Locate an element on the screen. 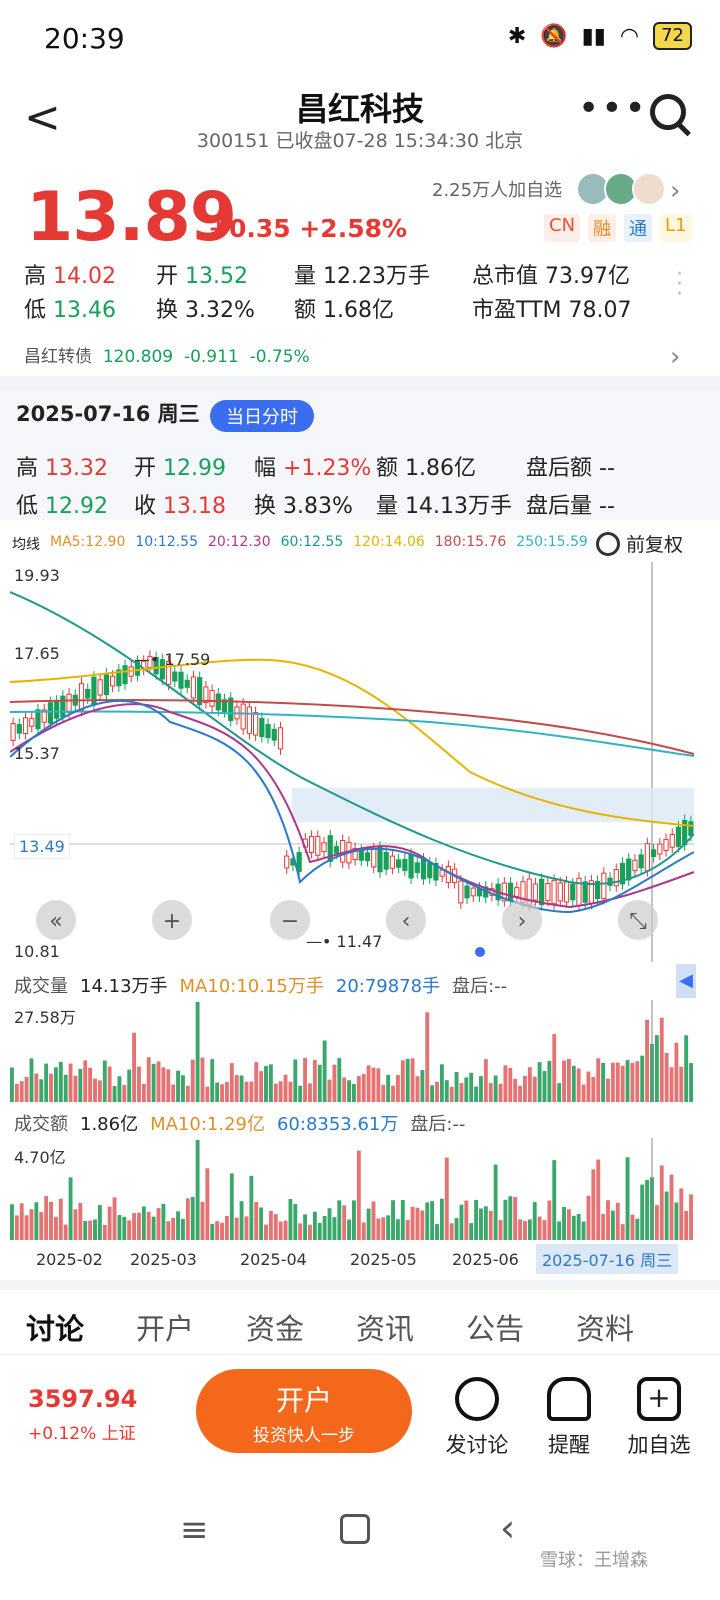 This screenshot has width=720, height=1600. bottom-bar: 3597.94 +0.12% 上证 开户 投资快人一步 发讨论 提醒 + 加自选 is located at coordinates (360, 1414).